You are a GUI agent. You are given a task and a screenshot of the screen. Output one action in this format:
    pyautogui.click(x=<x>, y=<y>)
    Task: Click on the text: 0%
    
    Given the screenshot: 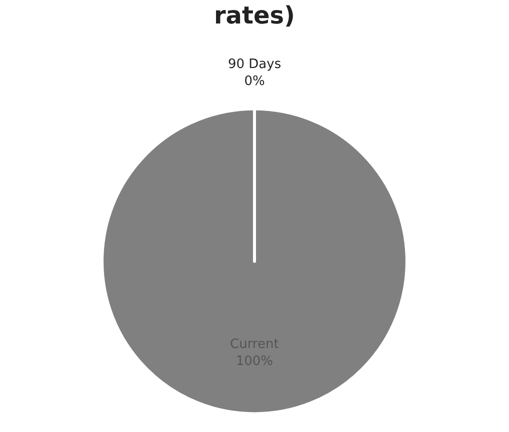 What is the action you would take?
    pyautogui.click(x=254, y=81)
    